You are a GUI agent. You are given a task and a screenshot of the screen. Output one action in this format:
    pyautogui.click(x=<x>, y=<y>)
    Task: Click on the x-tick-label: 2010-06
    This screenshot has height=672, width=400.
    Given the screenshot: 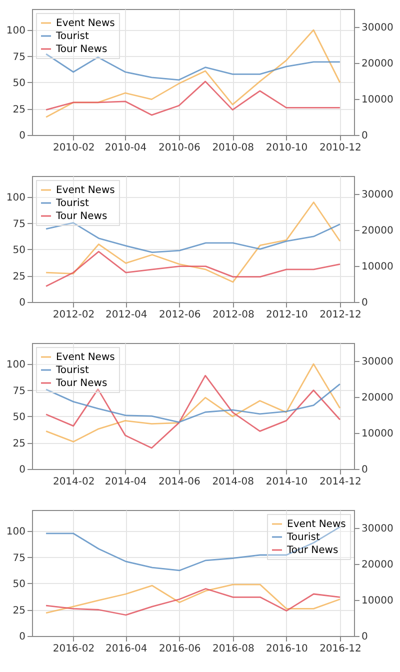 What is the action you would take?
    pyautogui.click(x=179, y=148)
    